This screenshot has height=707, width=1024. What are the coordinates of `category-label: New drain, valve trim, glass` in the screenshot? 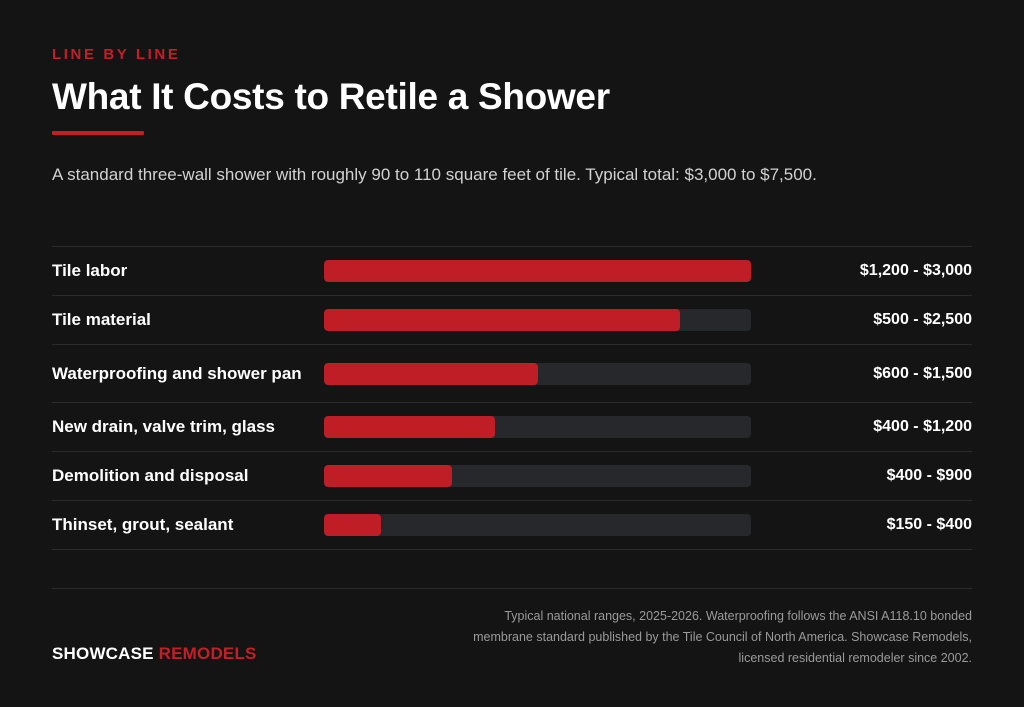 It's located at (163, 426).